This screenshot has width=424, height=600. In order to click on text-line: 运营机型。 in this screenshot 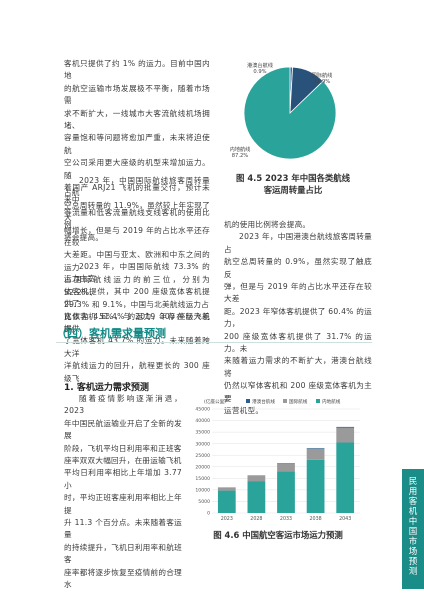, I will do `click(244, 411)`.